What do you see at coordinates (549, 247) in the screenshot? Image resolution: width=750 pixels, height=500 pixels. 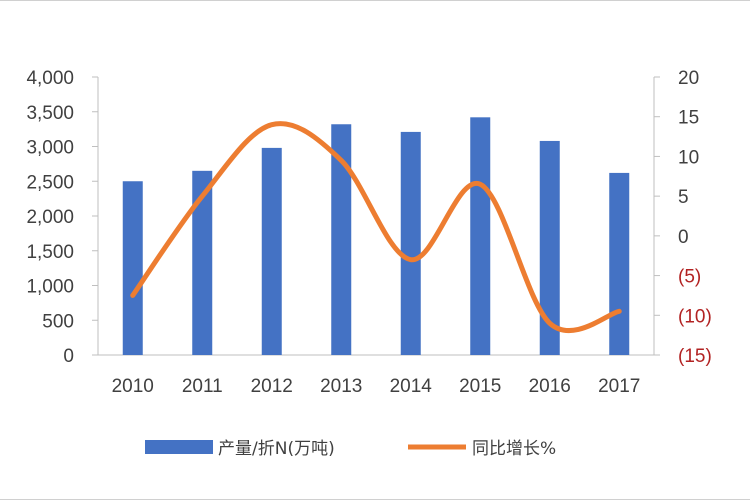 I see `bar-2016` at bounding box center [549, 247].